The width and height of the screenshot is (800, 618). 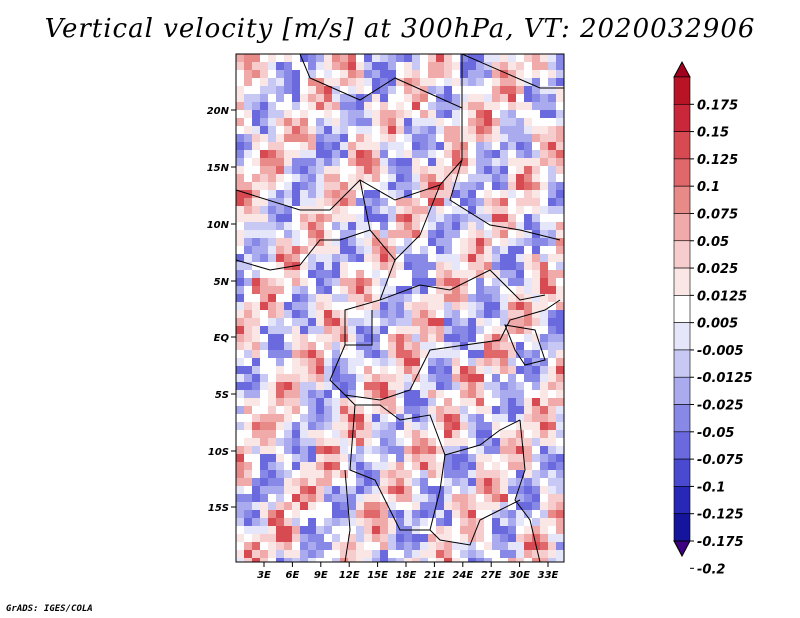 What do you see at coordinates (717, 214) in the screenshot?
I see `colorbar-label: 0.075` at bounding box center [717, 214].